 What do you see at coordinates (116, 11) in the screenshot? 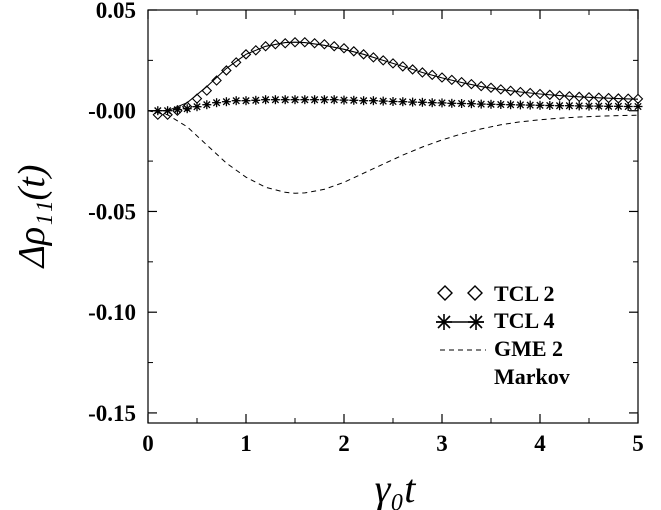
I see `y-tick-label: 0.05` at bounding box center [116, 11].